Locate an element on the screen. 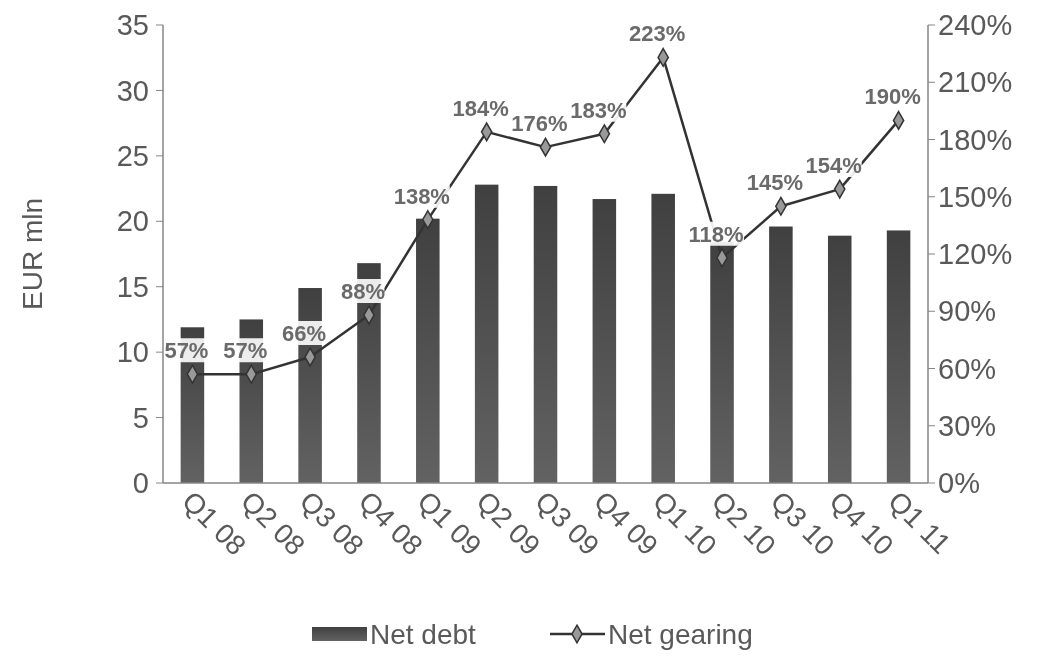 The image size is (1059, 657). legend-label: Net debt is located at coordinates (423, 634).